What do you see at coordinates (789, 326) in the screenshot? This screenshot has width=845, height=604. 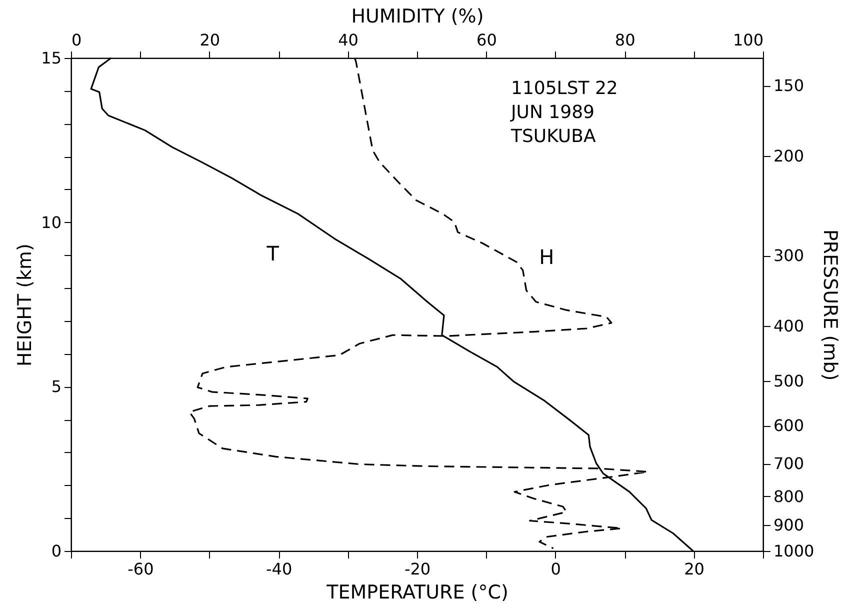 I see `y2-tick-label: 400` at bounding box center [789, 326].